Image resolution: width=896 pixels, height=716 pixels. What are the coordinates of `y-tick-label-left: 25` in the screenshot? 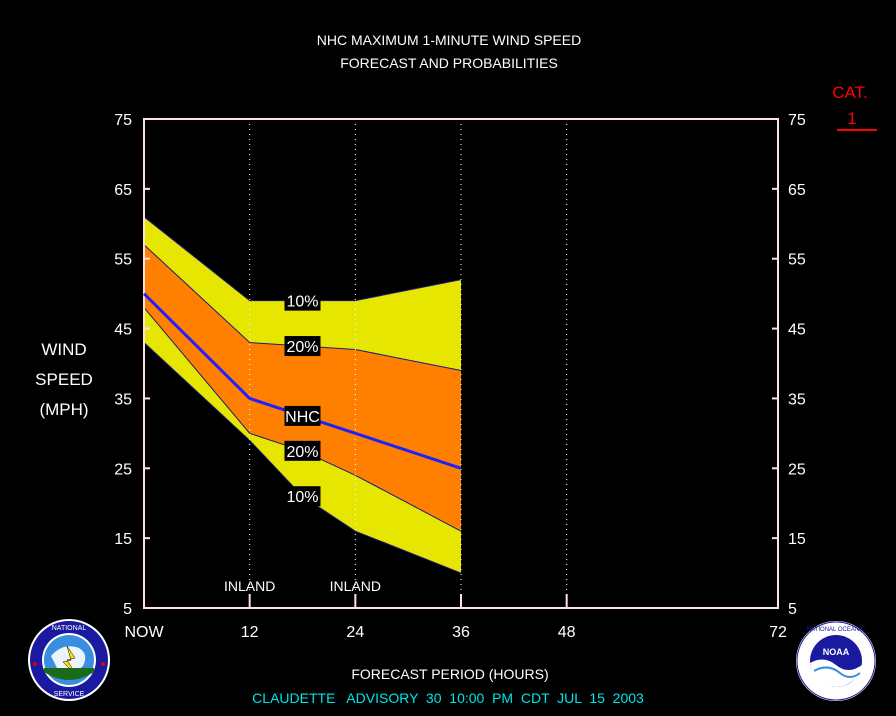 It's located at (123, 469).